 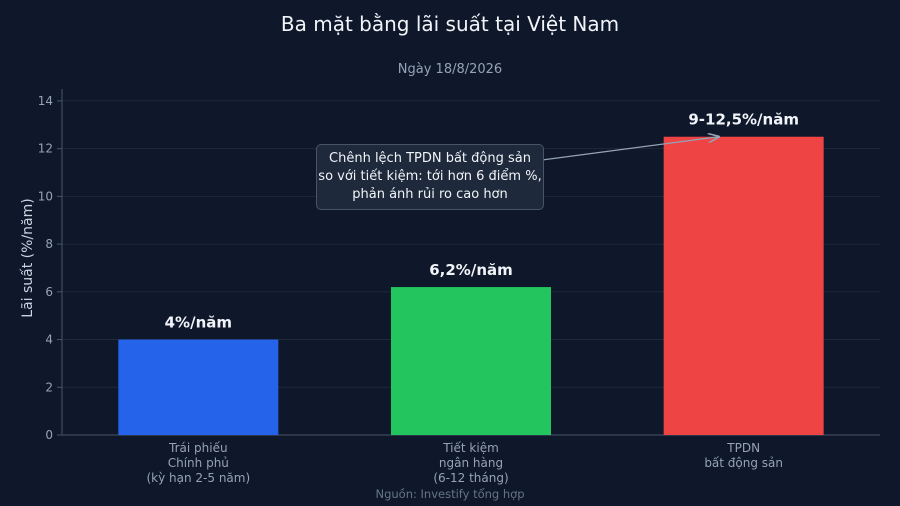 I want to click on x-tick-label: TPDN, so click(x=743, y=448).